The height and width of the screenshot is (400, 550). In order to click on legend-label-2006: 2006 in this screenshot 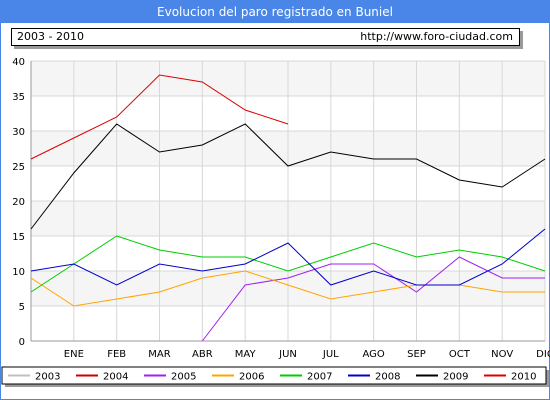, I will do `click(251, 377)`.